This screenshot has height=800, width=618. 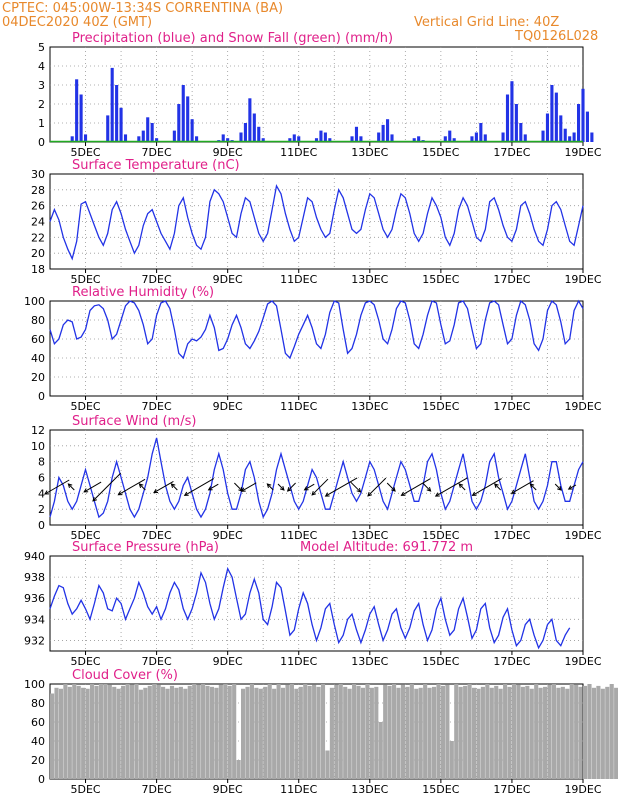 What do you see at coordinates (228, 279) in the screenshot?
I see `temperature-xtick-label: 9DEC` at bounding box center [228, 279].